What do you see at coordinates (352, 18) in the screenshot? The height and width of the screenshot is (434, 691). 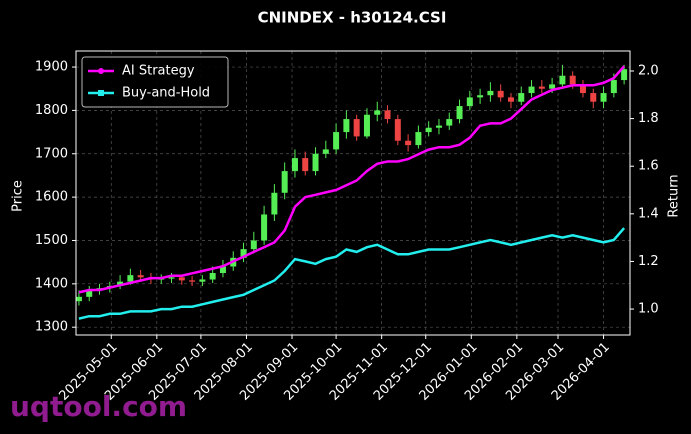 I see `chart-title: CNINDEX - h30124.CSI` at bounding box center [352, 18].